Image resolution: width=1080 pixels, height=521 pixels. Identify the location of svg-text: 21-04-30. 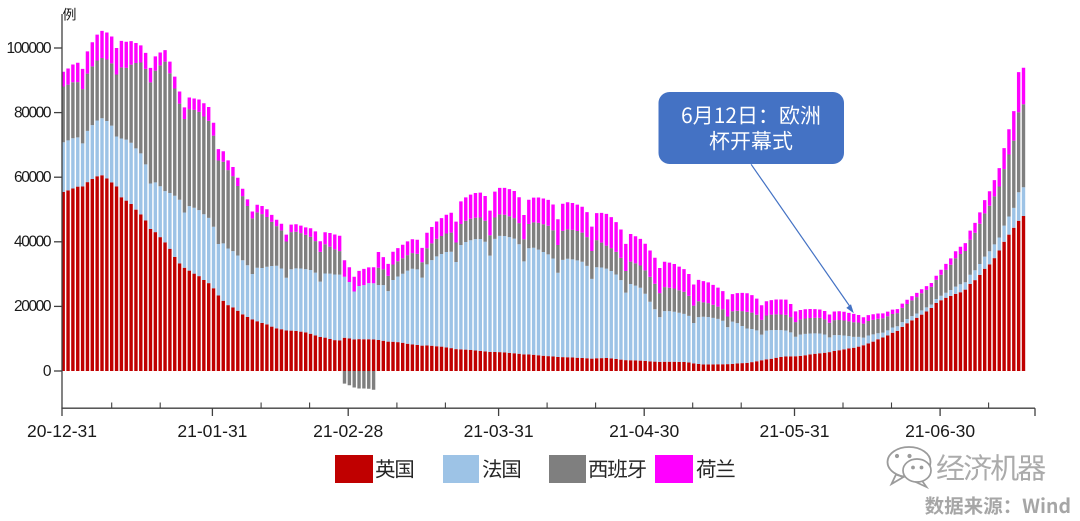
(644, 431).